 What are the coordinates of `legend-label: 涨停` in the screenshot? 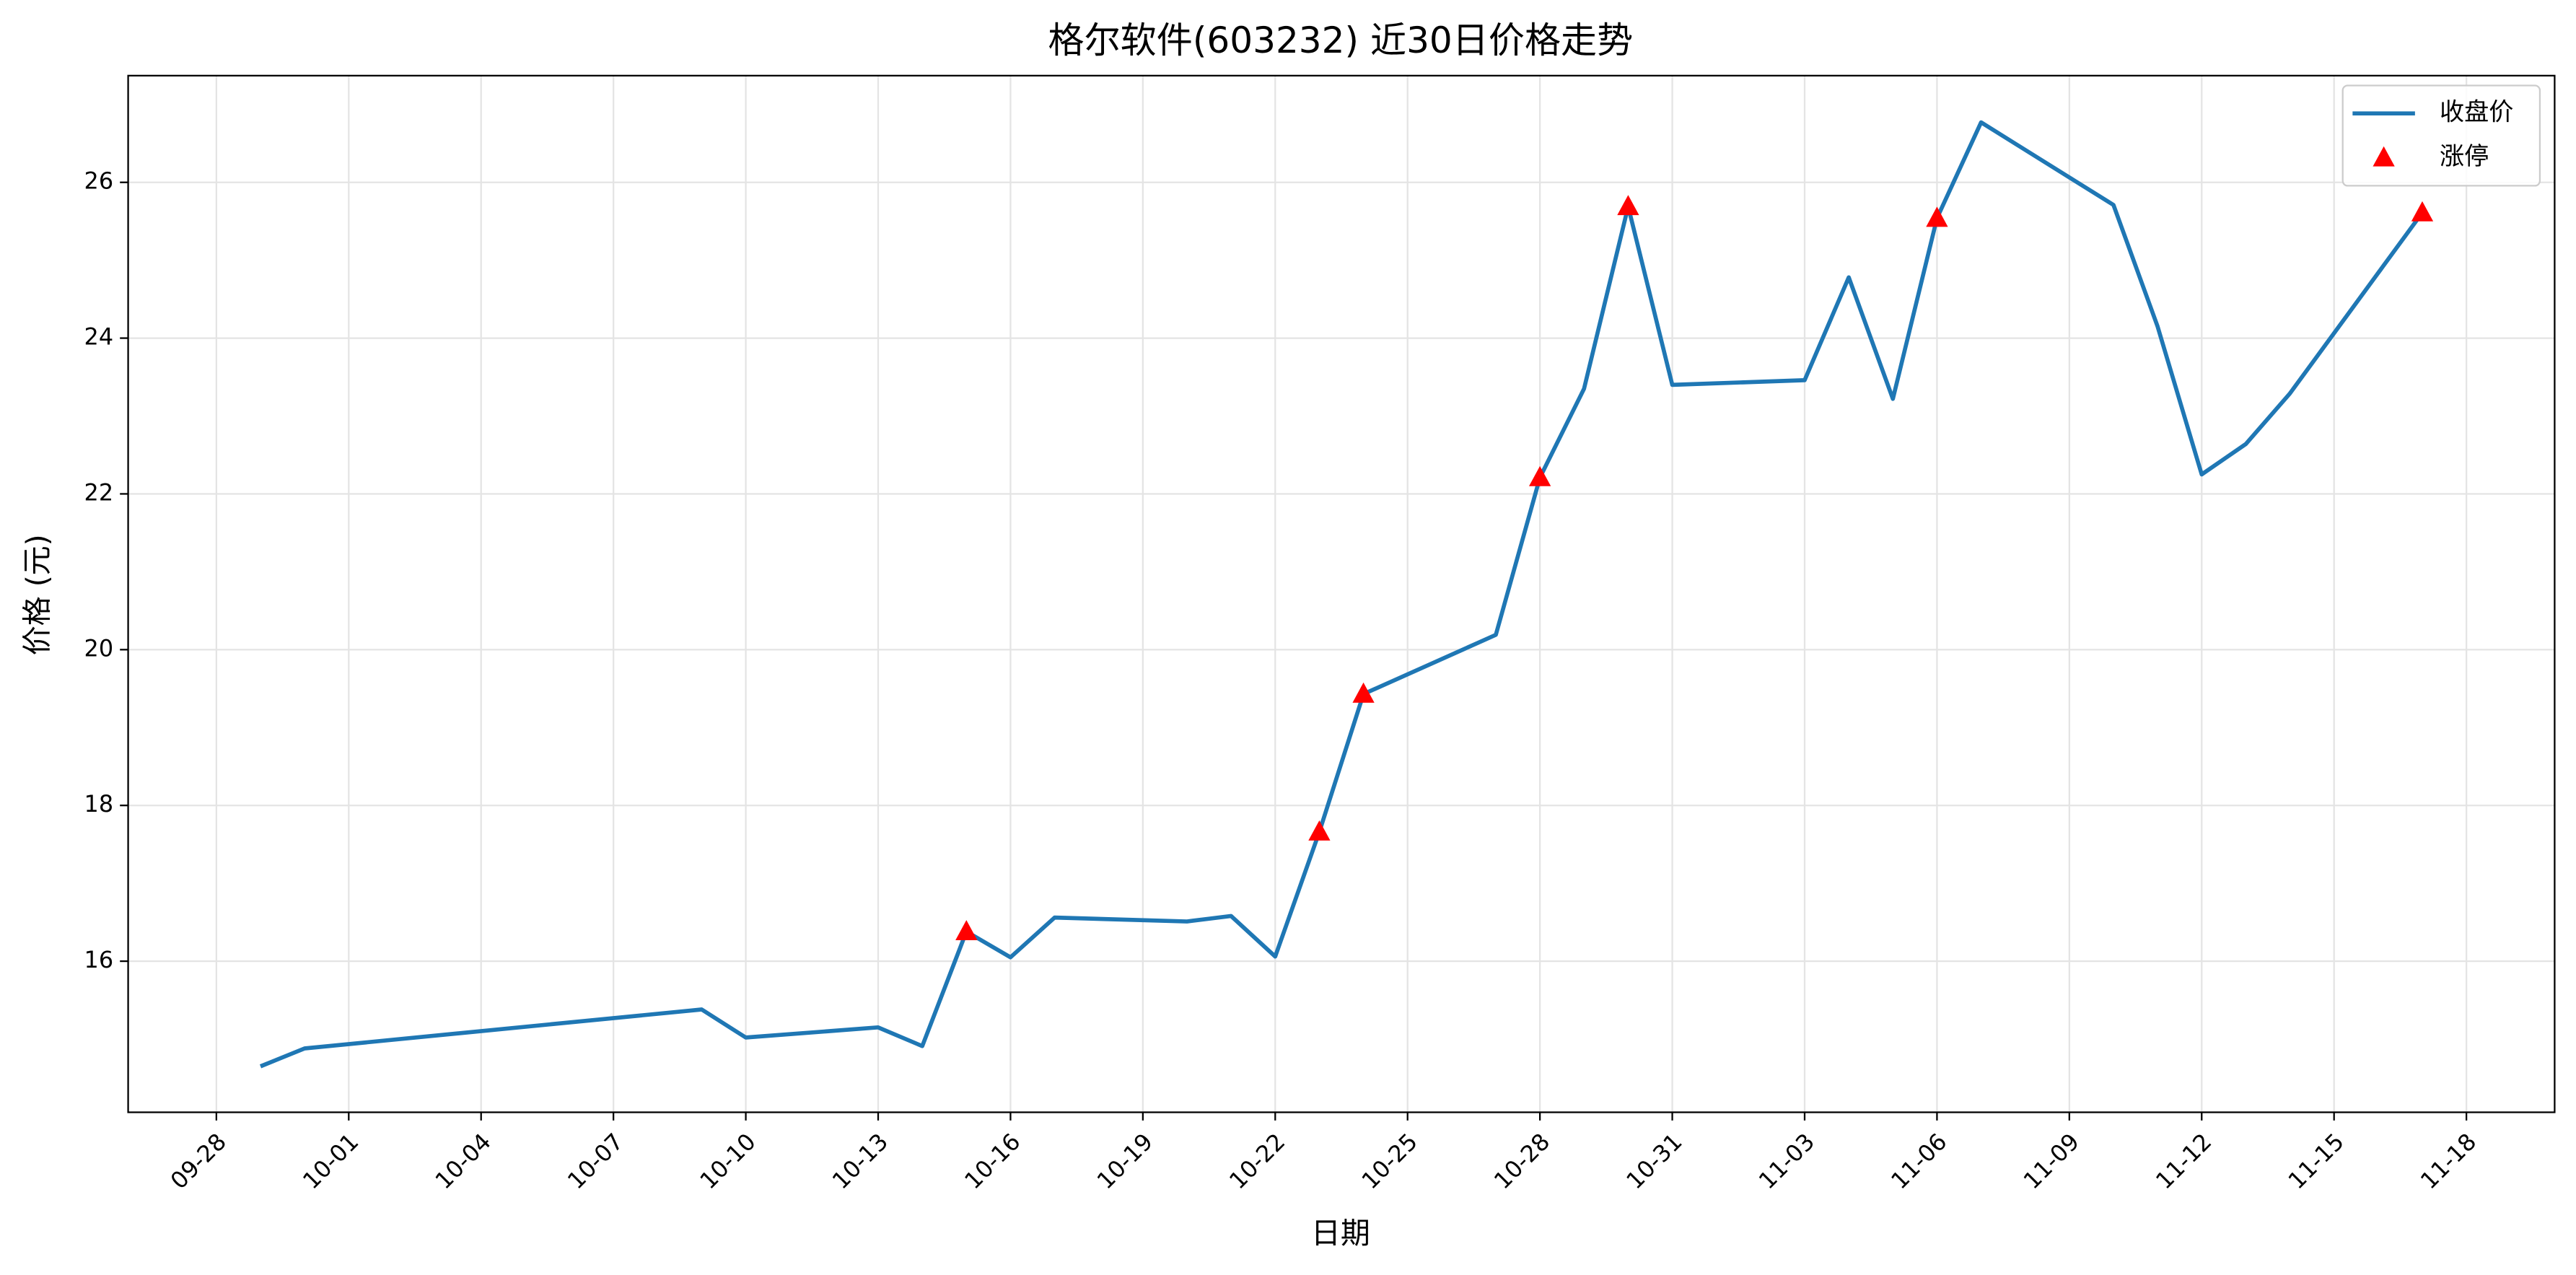 It's located at (2464, 157).